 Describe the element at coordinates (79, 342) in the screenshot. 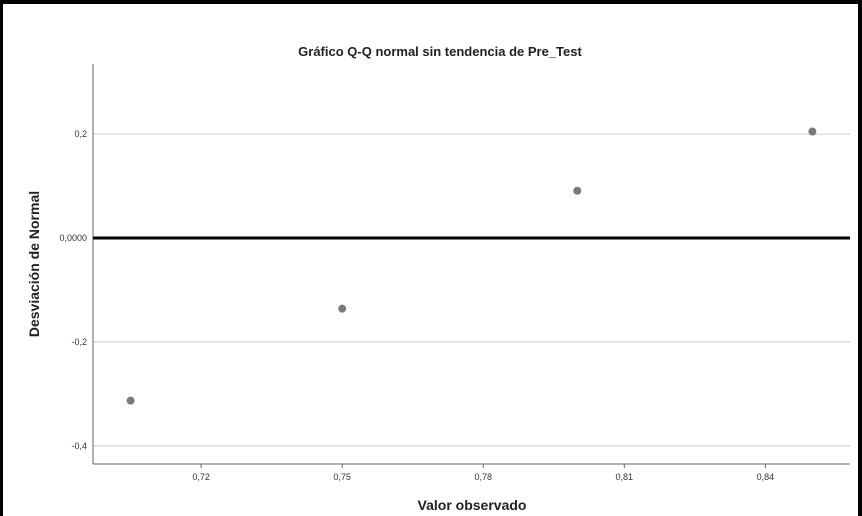

I see `y-tick-label: -0,2` at that location.